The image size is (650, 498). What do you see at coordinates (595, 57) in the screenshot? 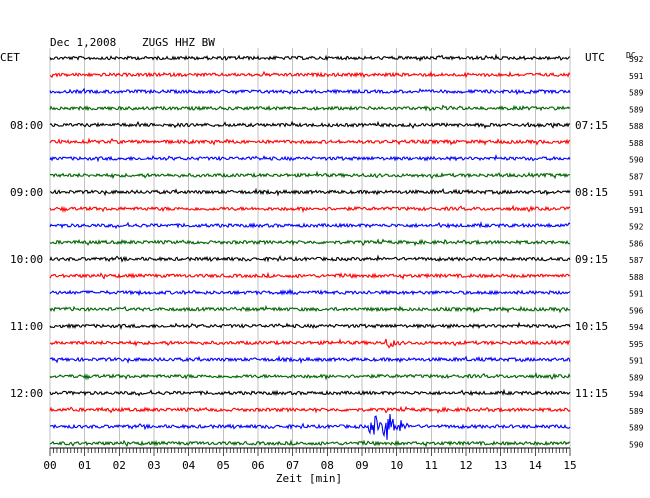
I see `right-zone-label: UTC` at bounding box center [595, 57].